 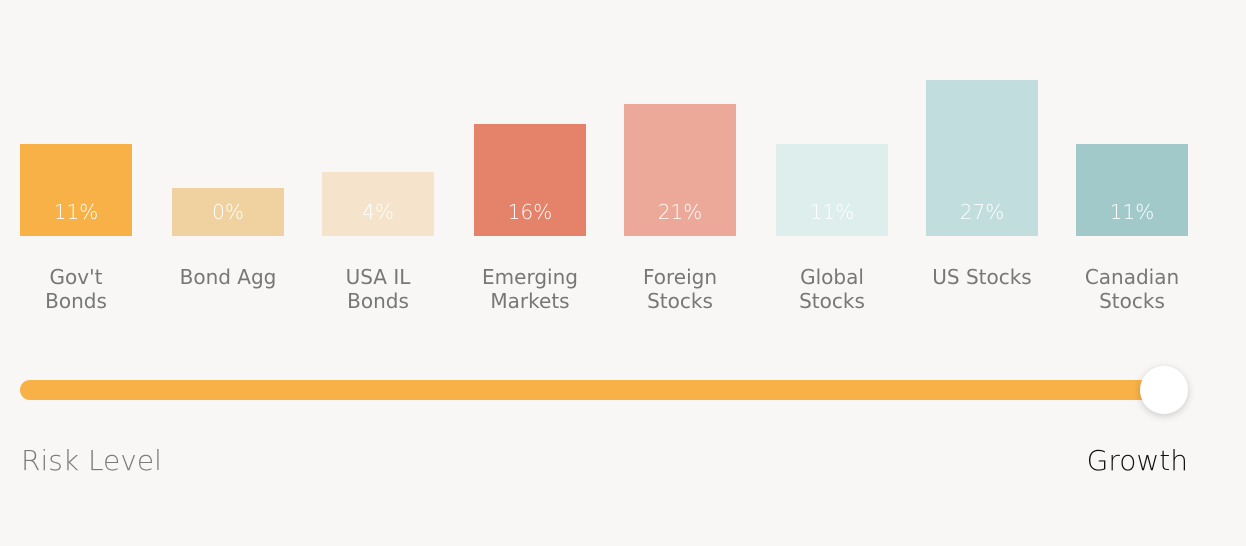 I want to click on category-label: Foreign, so click(x=680, y=277).